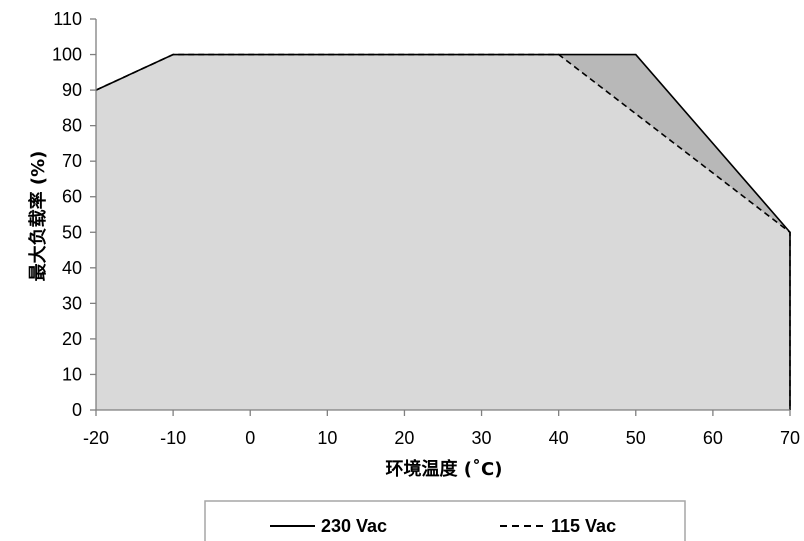 The width and height of the screenshot is (804, 541). I want to click on legend: 230 Vac 115 Vac, so click(445, 520).